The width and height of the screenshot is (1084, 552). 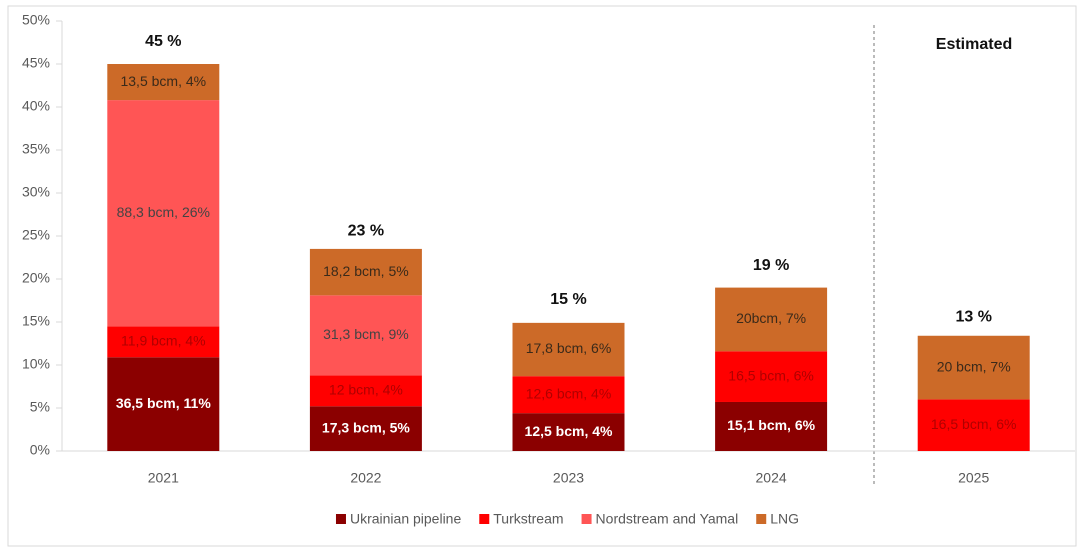 What do you see at coordinates (40, 450) in the screenshot?
I see `y-tick-label: 0%` at bounding box center [40, 450].